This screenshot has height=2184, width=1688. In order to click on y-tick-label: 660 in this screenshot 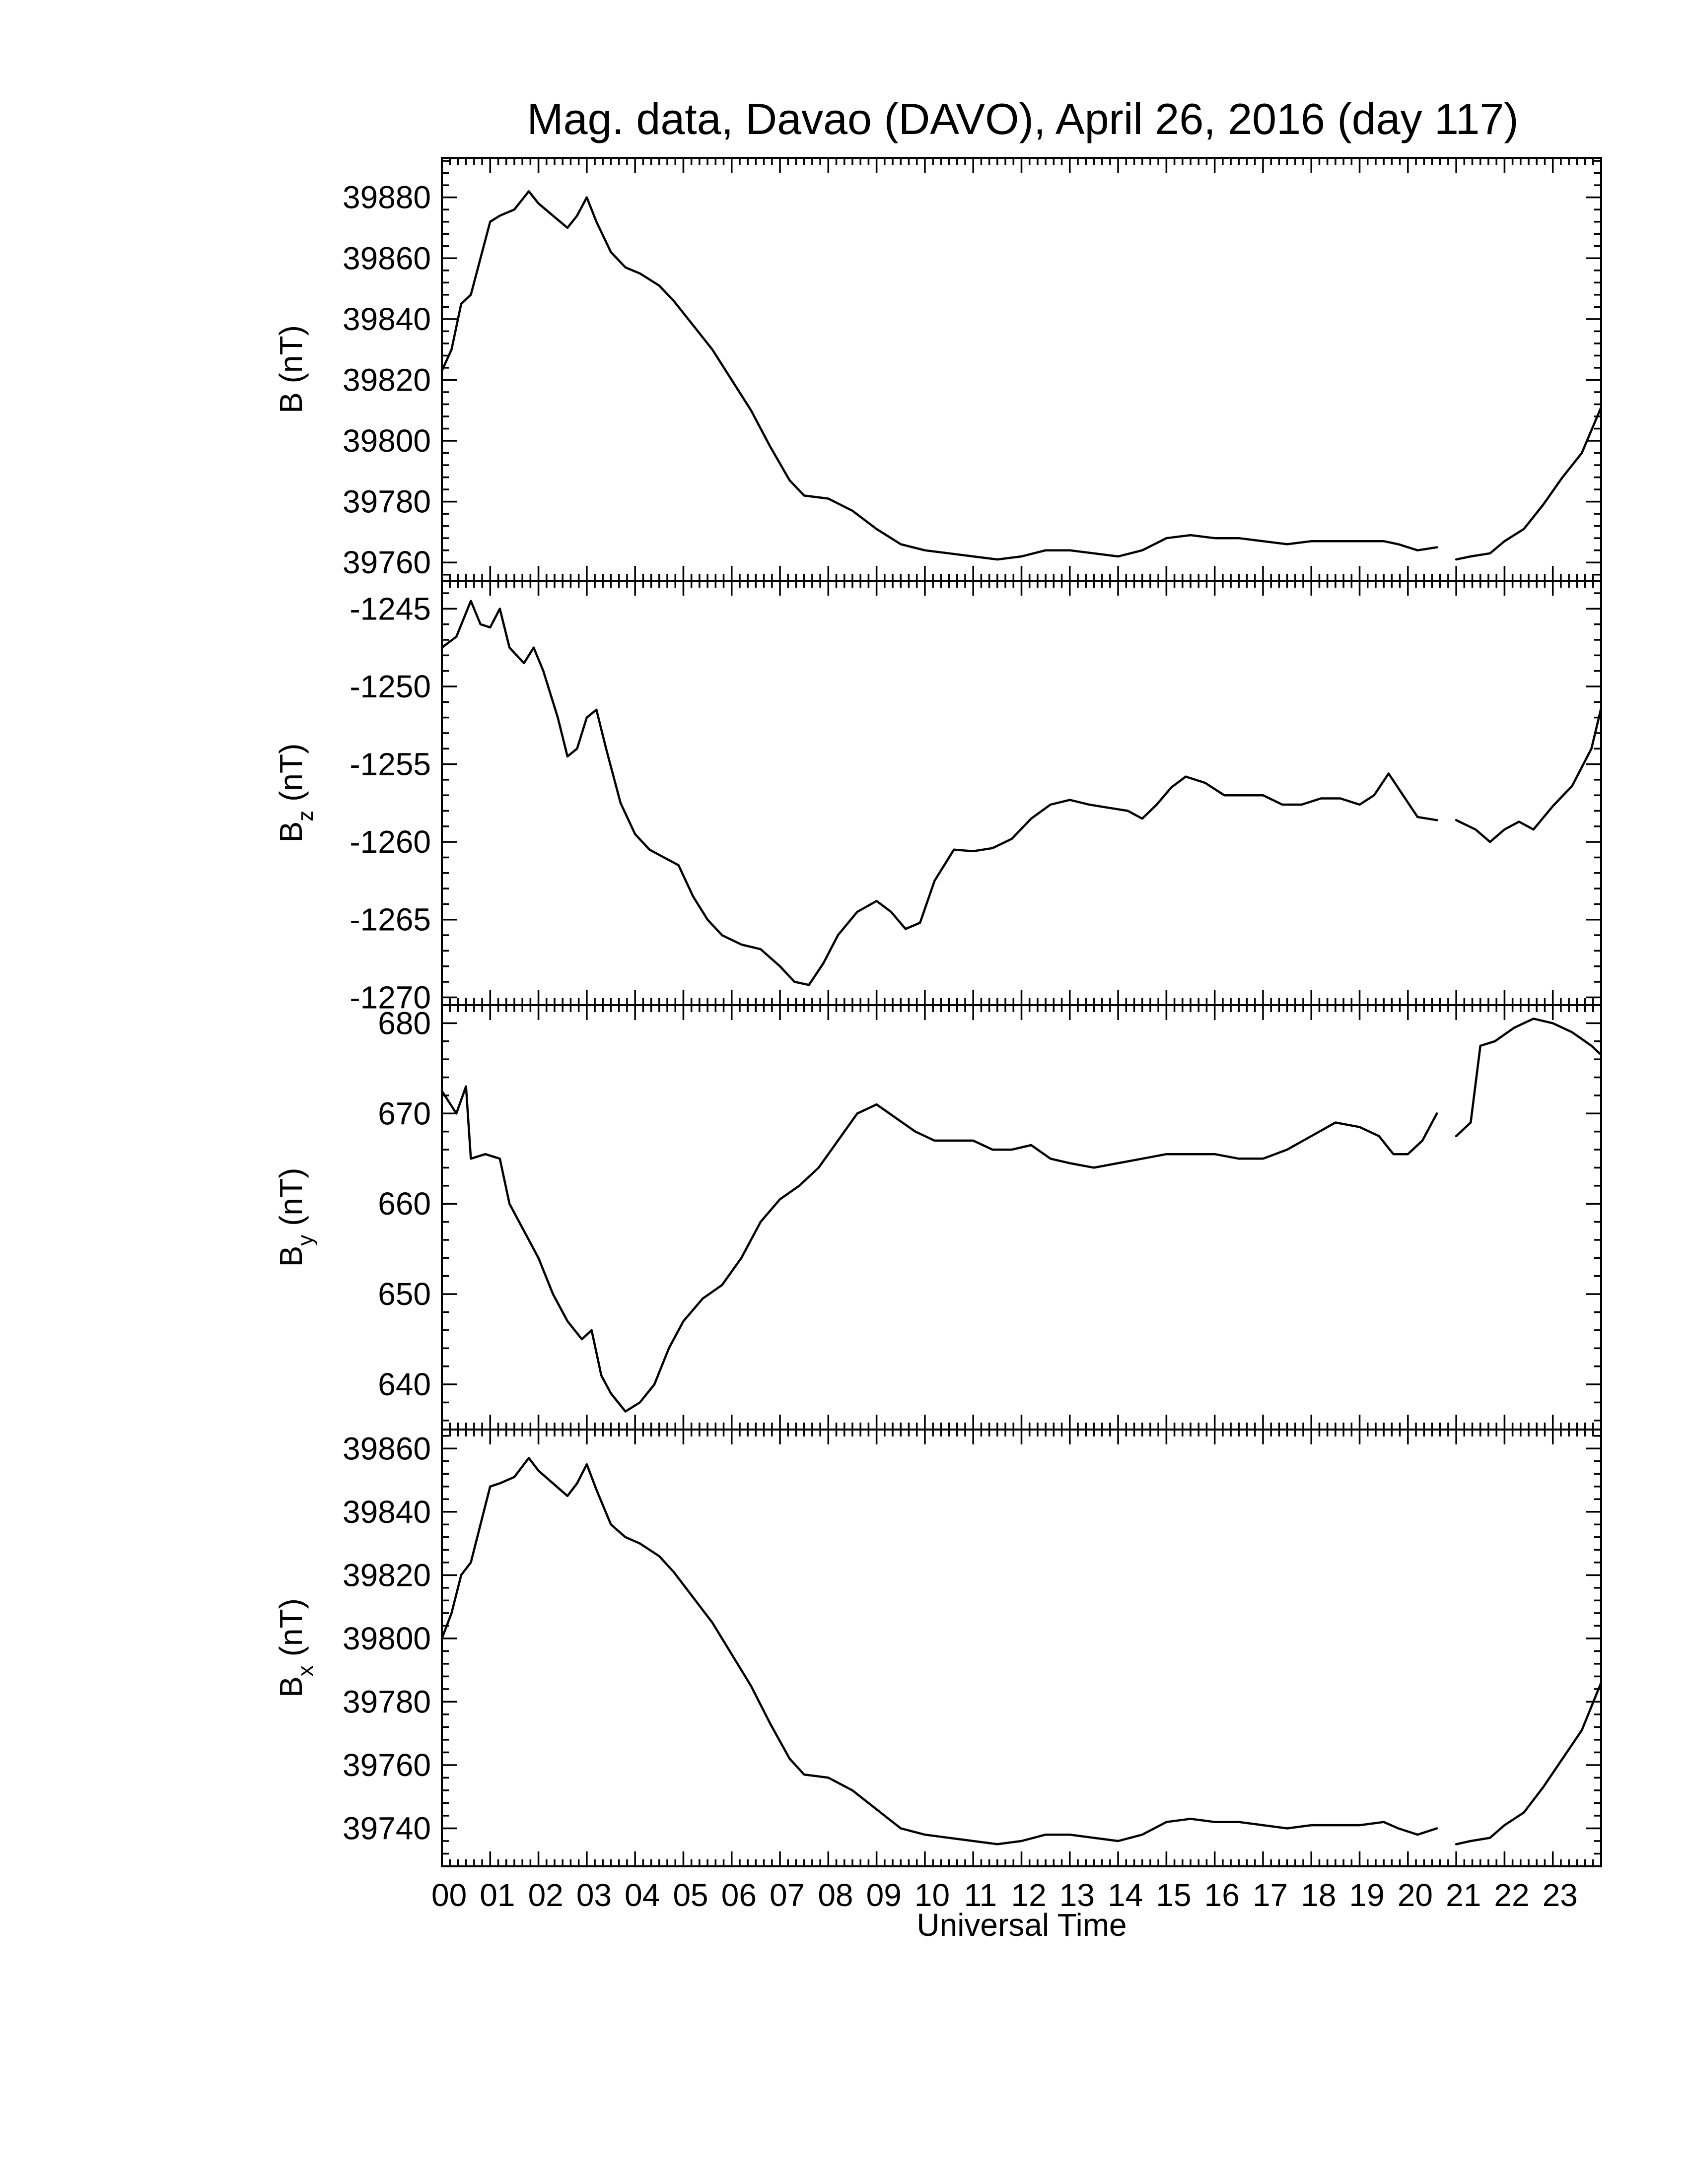, I will do `click(404, 1204)`.